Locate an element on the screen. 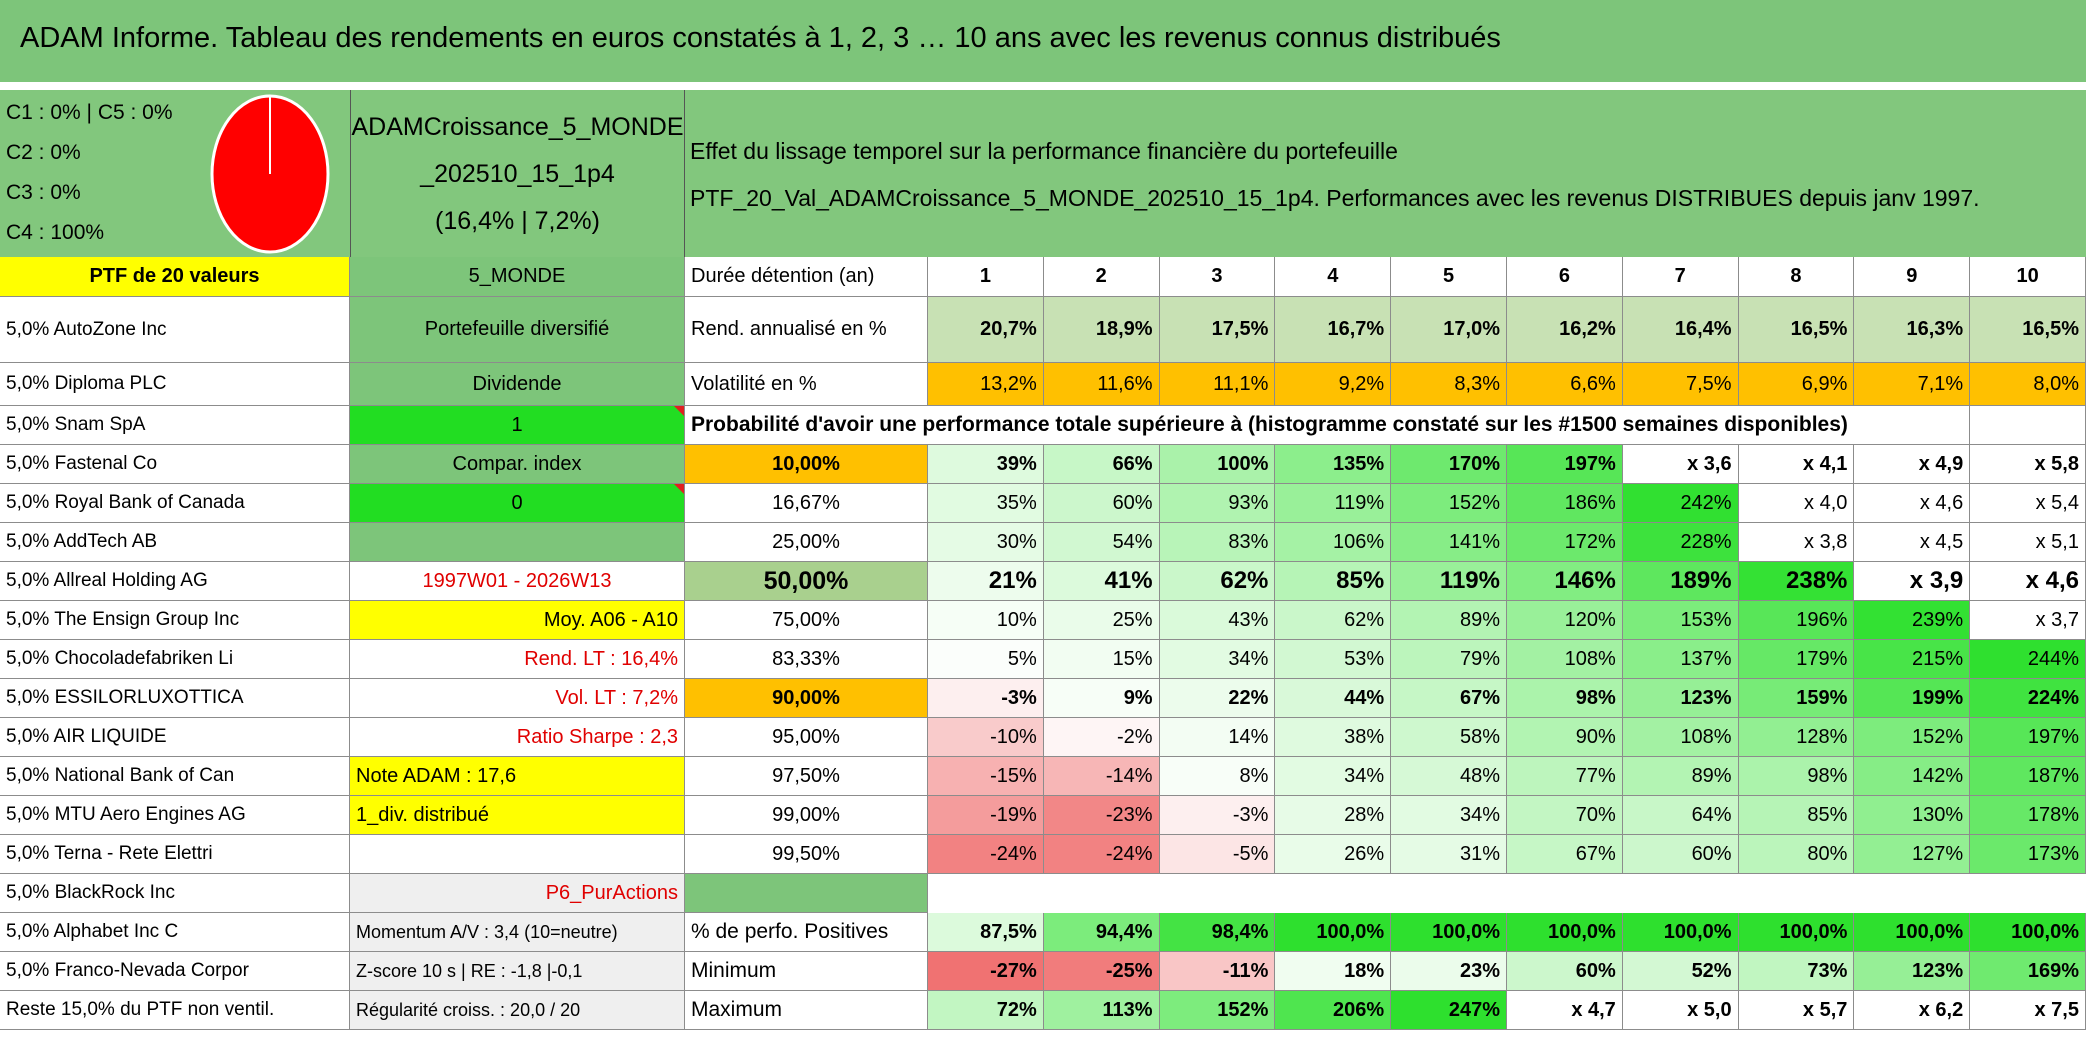  class-weight: C4 : 100% is located at coordinates (55, 232).